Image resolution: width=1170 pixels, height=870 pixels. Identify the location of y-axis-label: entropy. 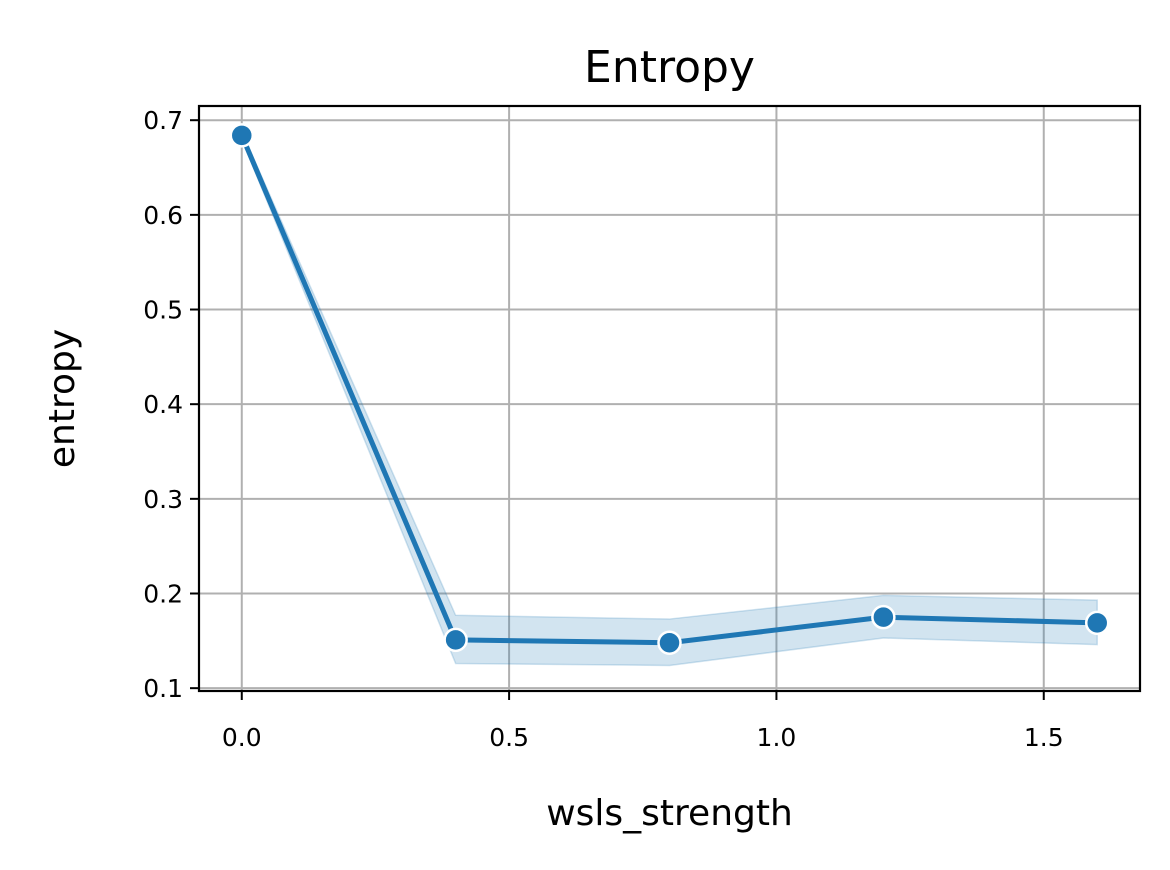
(62, 398).